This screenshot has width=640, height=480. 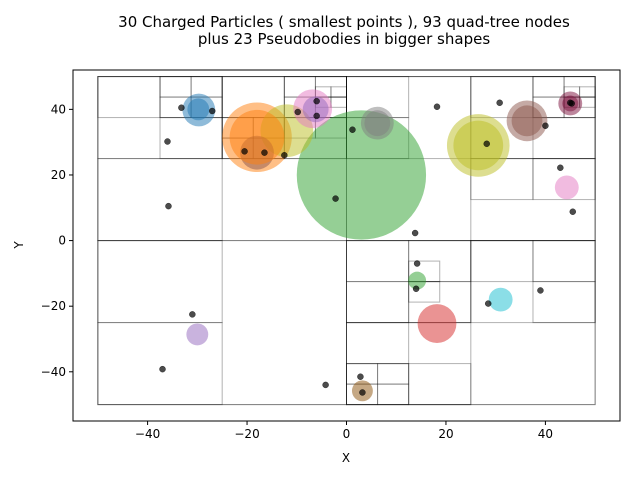 I want to click on chart-title-line-2: plus 23 Pseudobodies in bigger shapes, so click(x=344, y=39).